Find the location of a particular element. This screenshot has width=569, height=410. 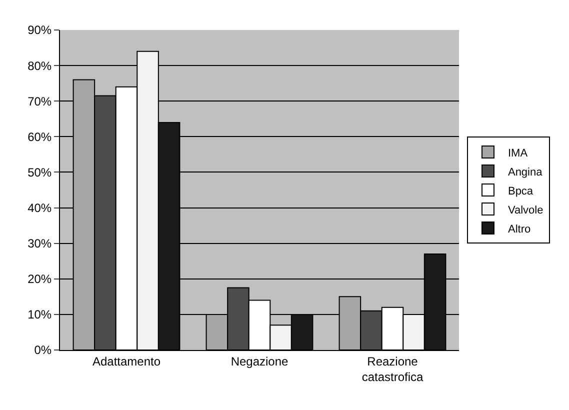

y-tick-label: 0% is located at coordinates (43, 350).